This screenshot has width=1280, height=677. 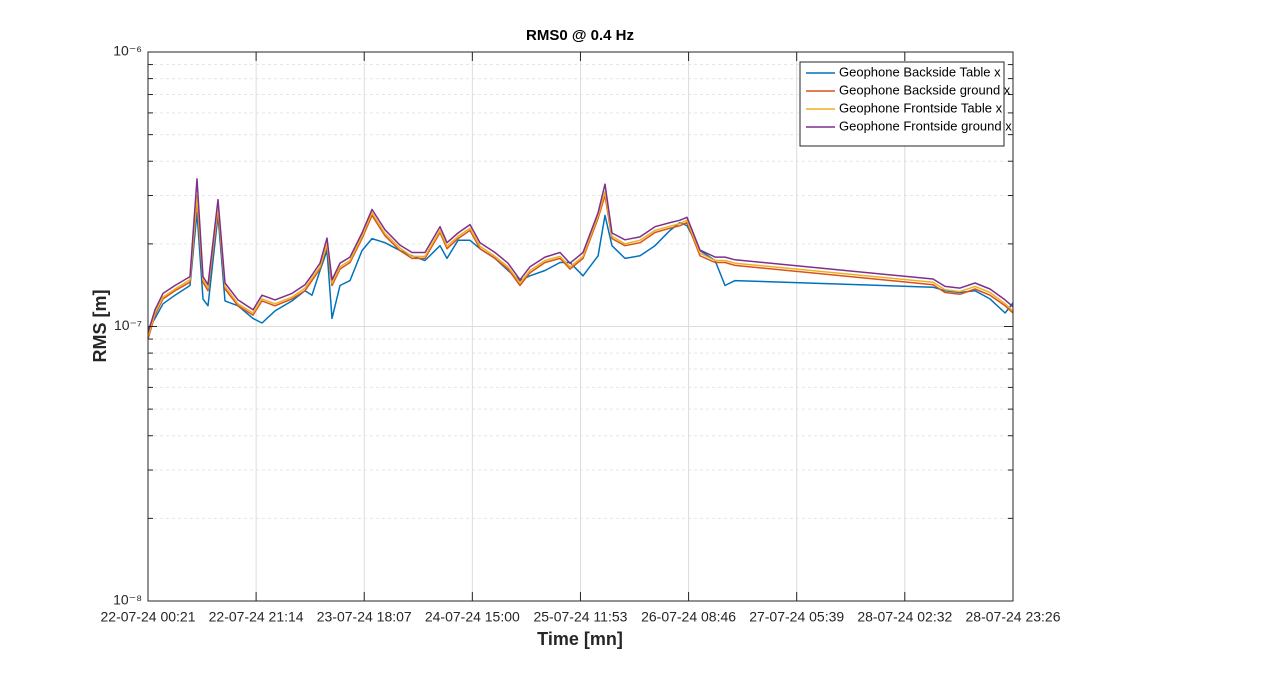 What do you see at coordinates (904, 617) in the screenshot?
I see `x-tick-label: 28-07-24 02:32` at bounding box center [904, 617].